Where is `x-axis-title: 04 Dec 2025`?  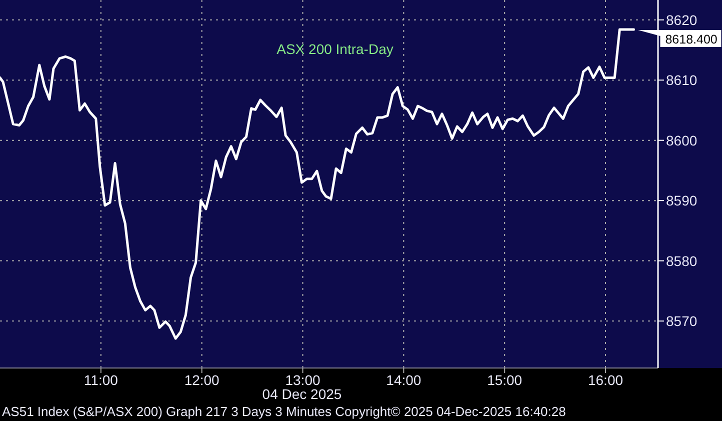 x-axis-title: 04 Dec 2025 is located at coordinates (302, 394).